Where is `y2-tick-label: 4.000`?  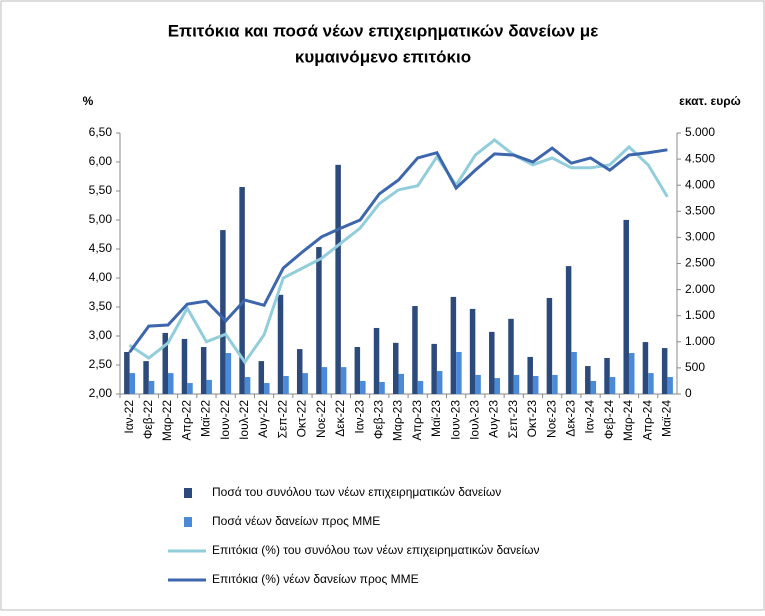
y2-tick-label: 4.000 is located at coordinates (700, 184).